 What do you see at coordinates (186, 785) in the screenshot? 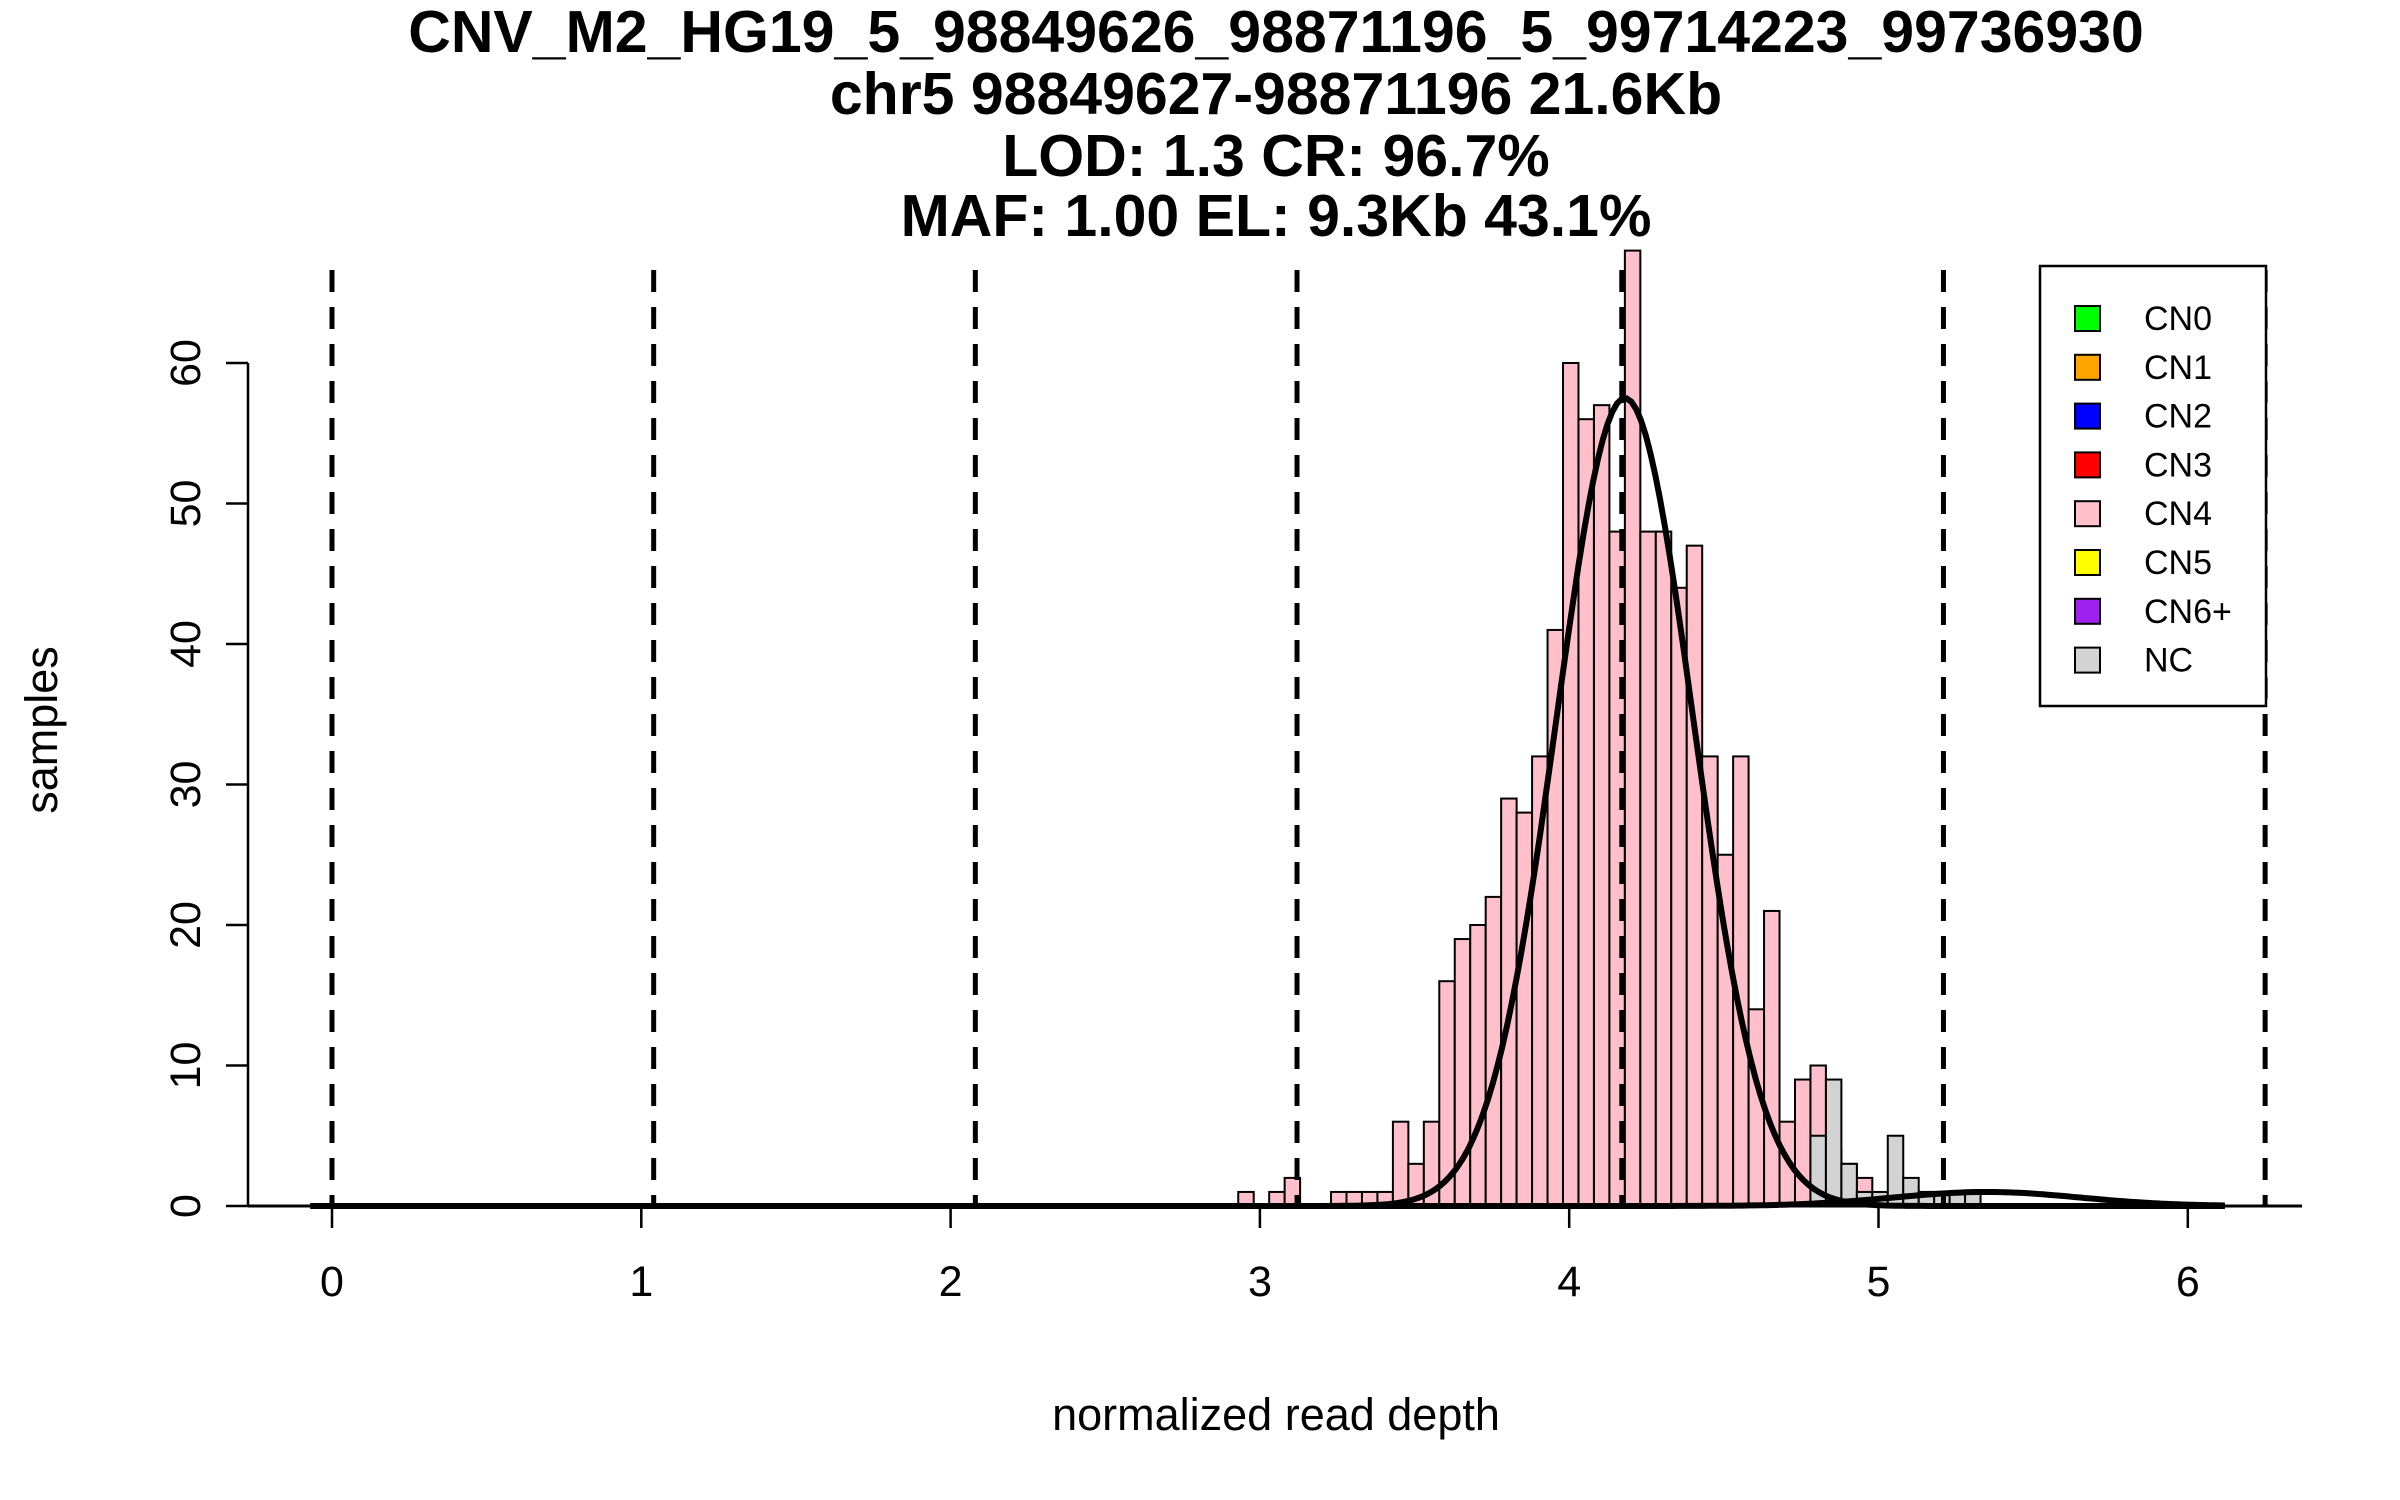
I see `y-tick-label-30: 30` at bounding box center [186, 785].